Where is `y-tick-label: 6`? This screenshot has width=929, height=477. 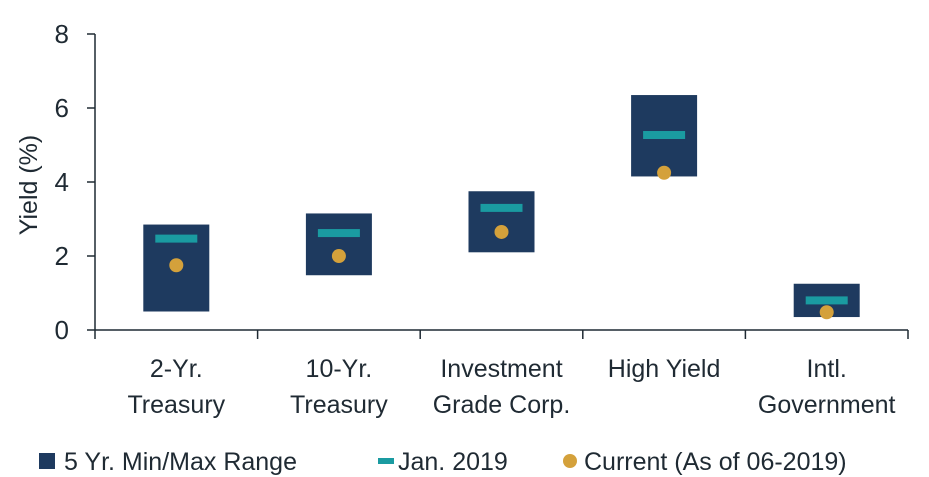 y-tick-label: 6 is located at coordinates (62, 108).